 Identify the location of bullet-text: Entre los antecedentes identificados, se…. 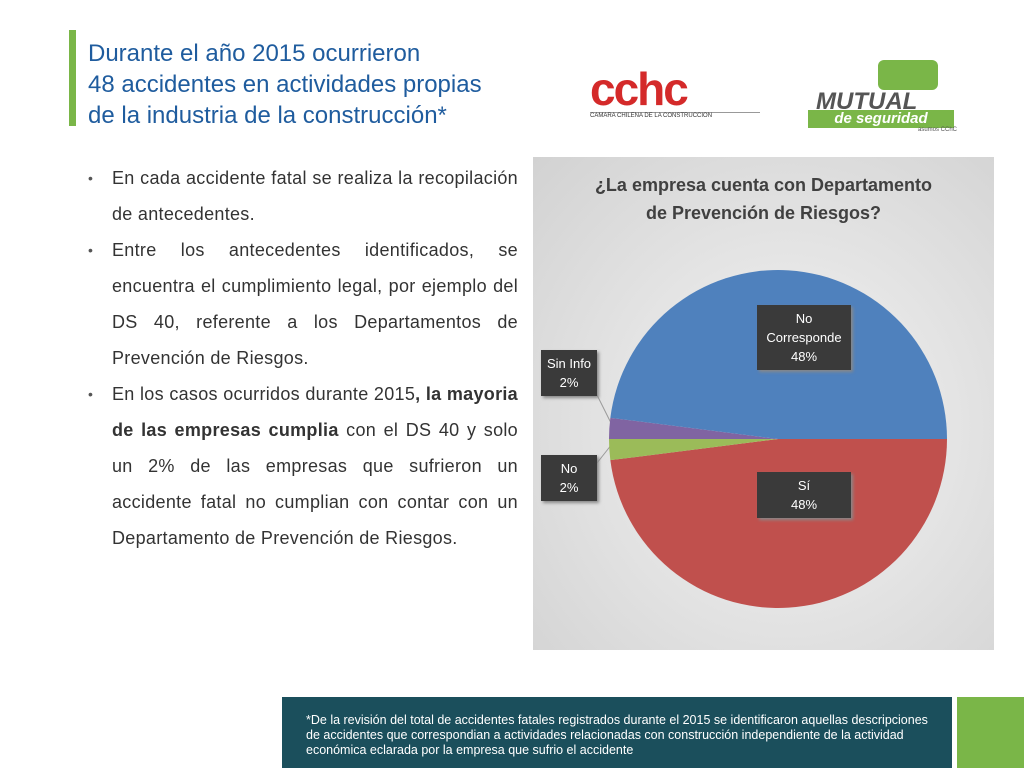
(315, 304).